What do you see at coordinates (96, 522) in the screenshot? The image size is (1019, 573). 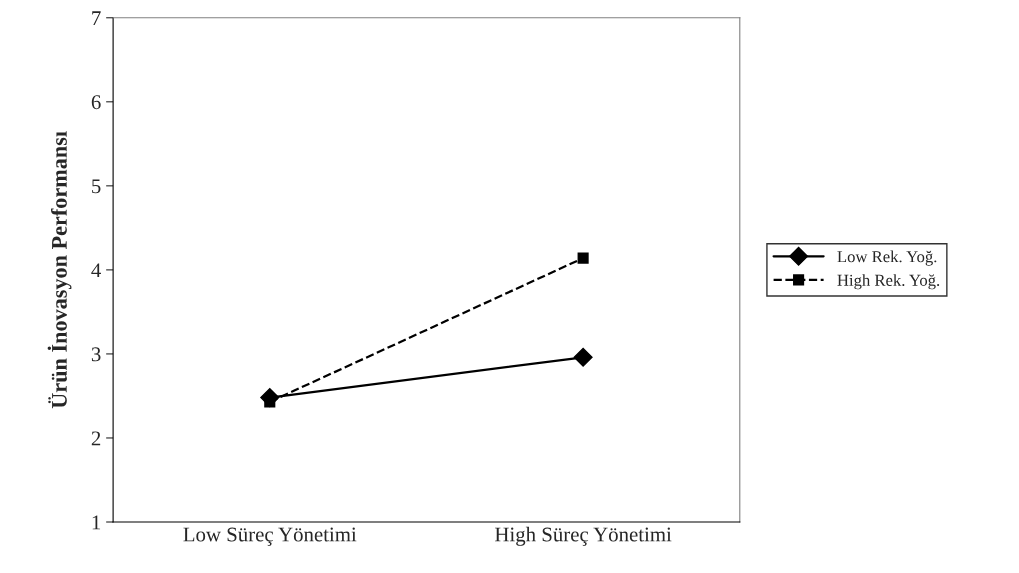 I see `y-tick-label: 1` at bounding box center [96, 522].